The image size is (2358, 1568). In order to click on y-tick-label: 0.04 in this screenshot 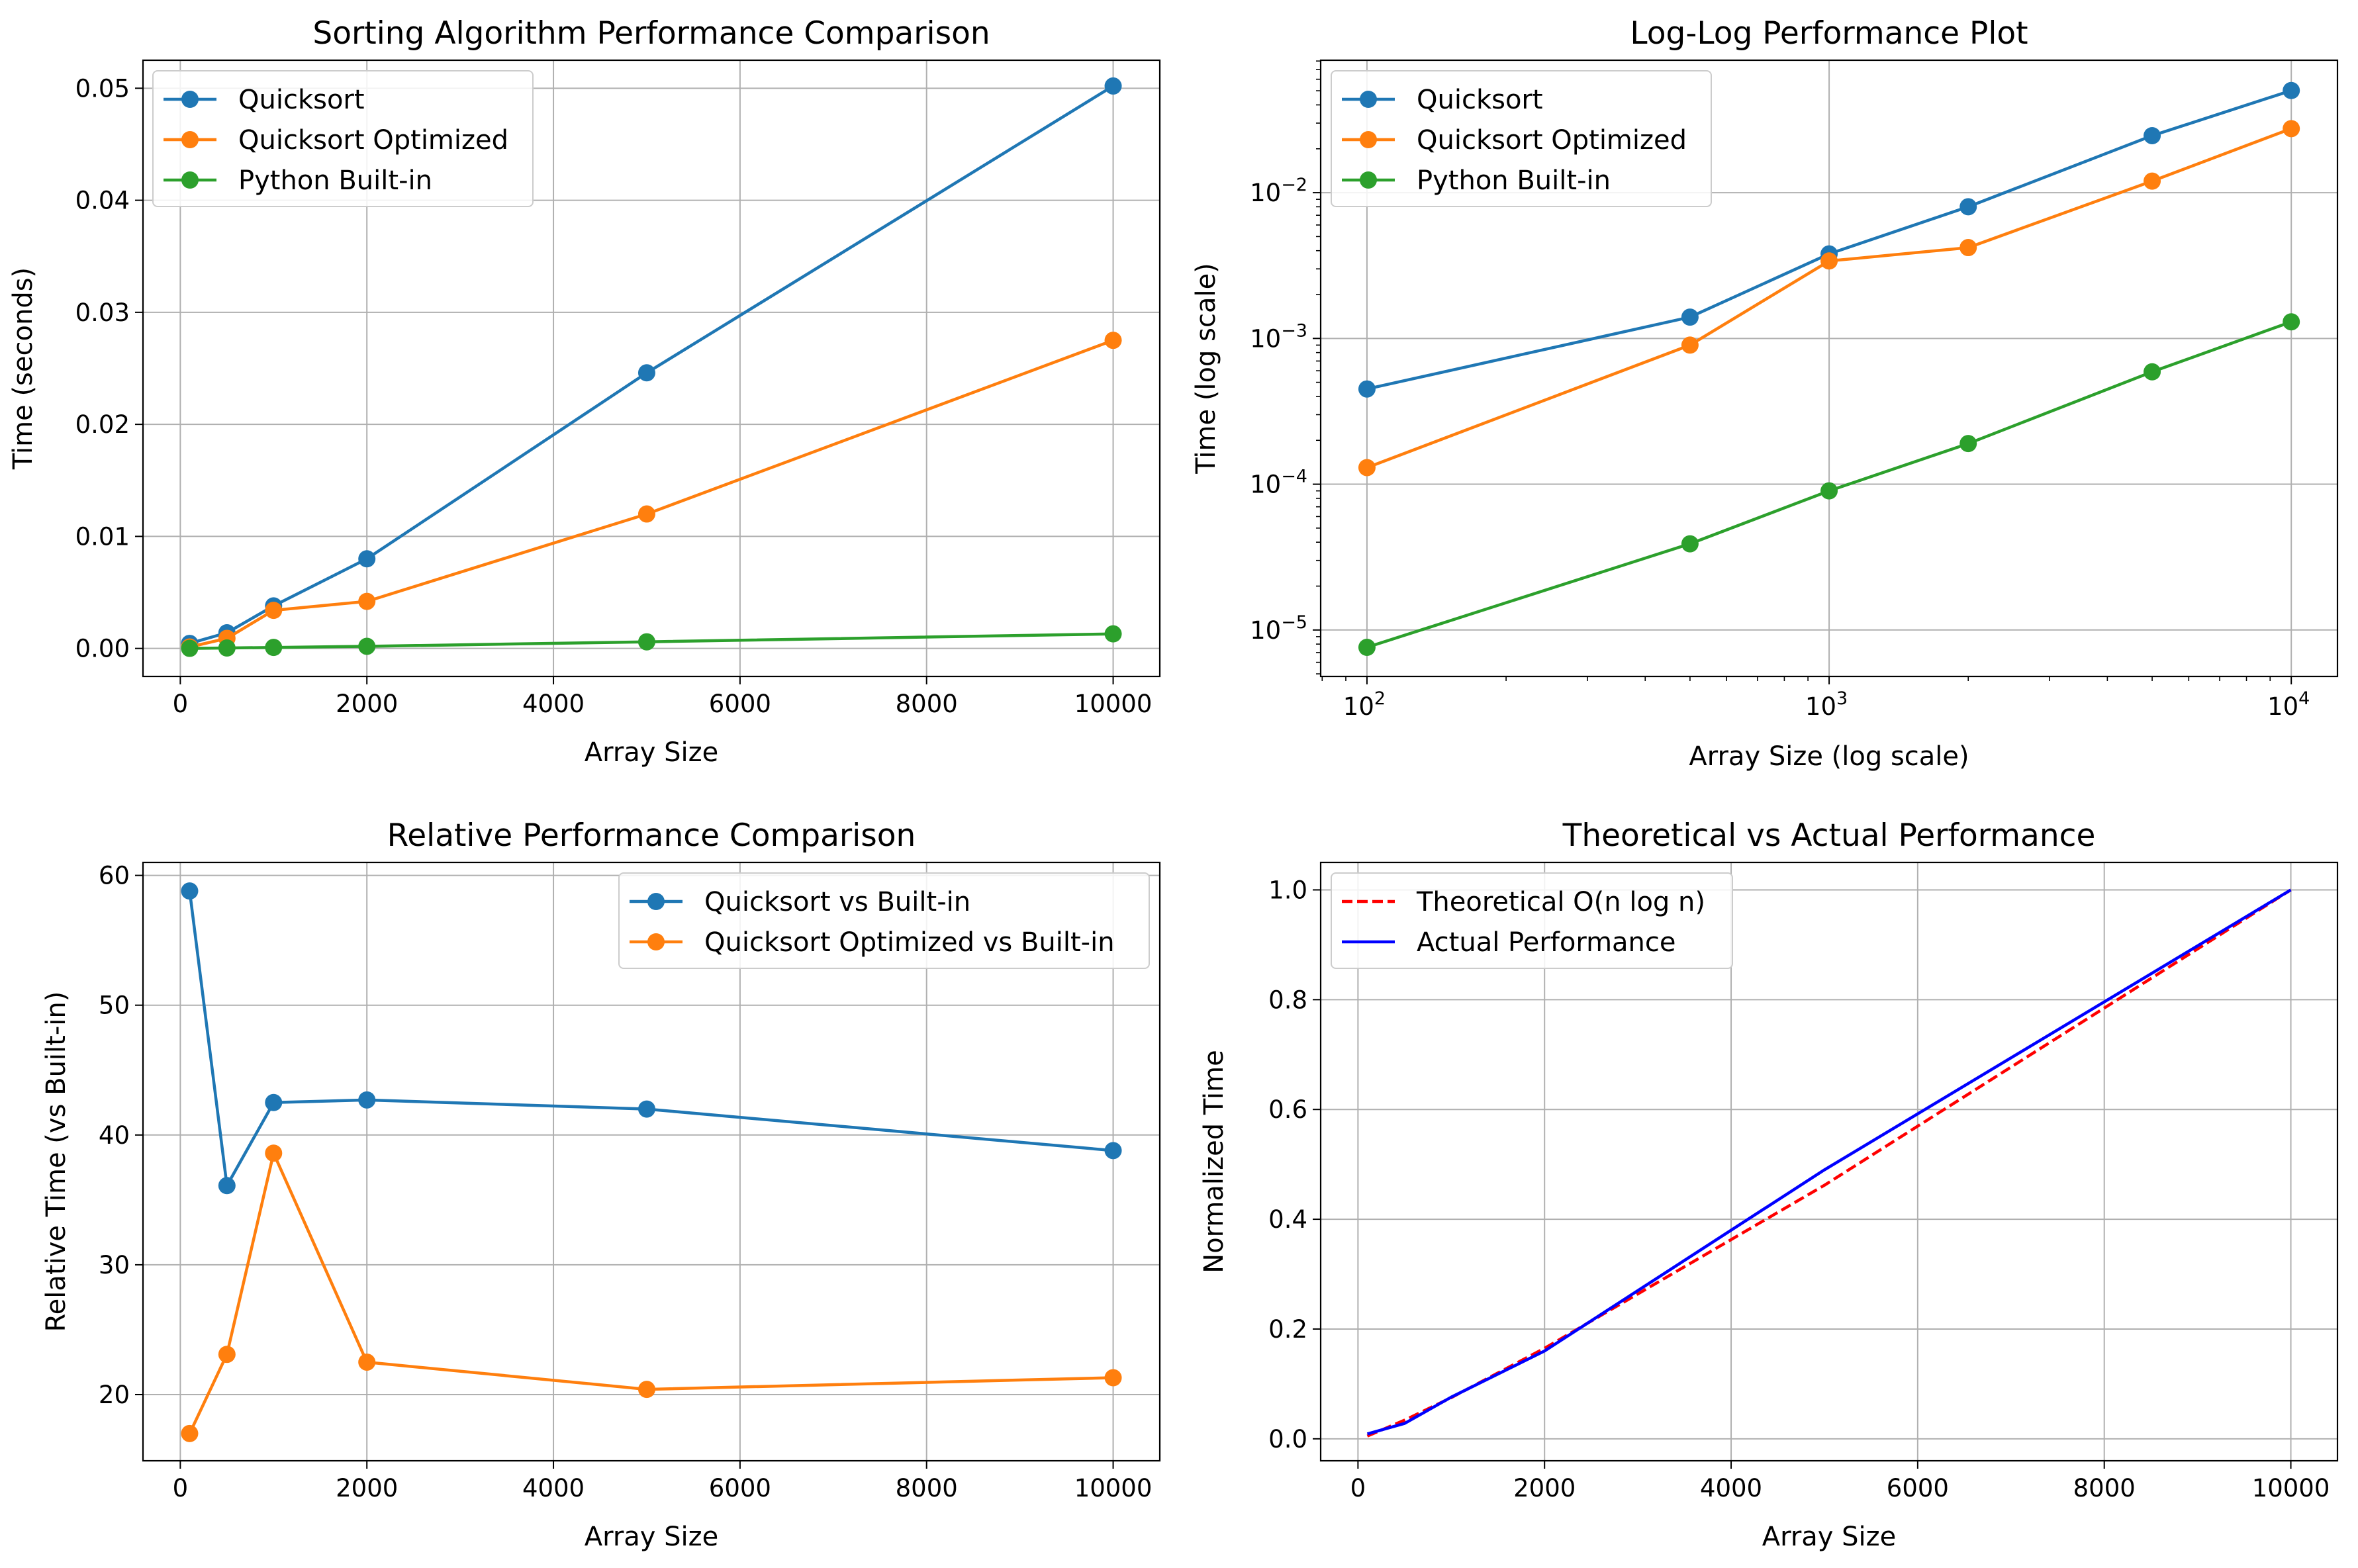, I will do `click(102, 201)`.